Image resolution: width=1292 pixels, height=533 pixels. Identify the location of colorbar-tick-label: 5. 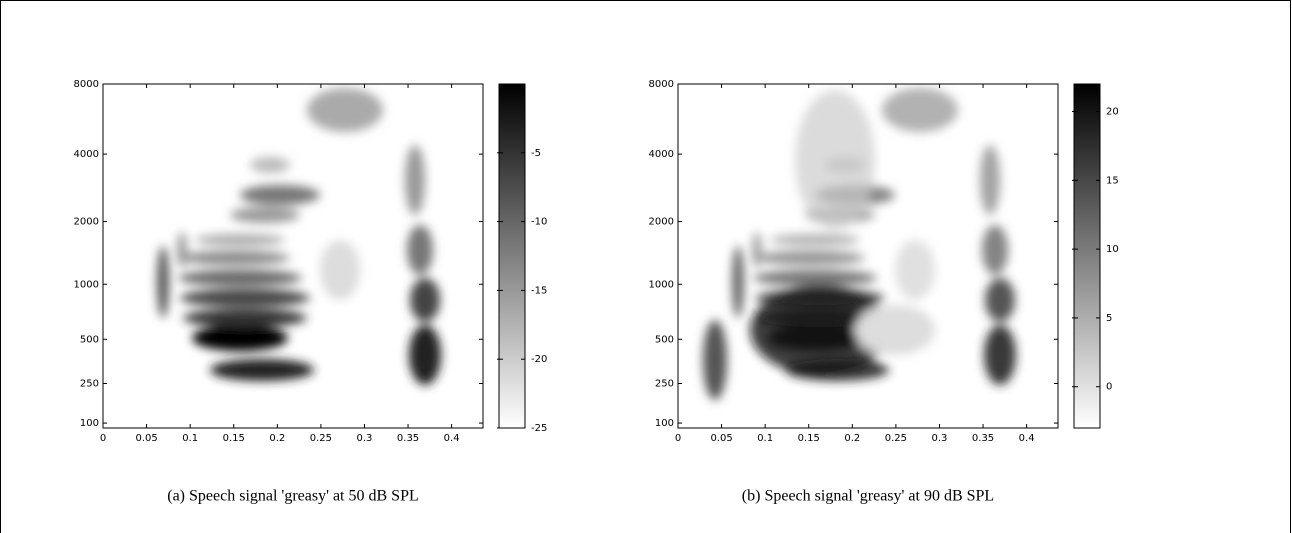
(1109, 318).